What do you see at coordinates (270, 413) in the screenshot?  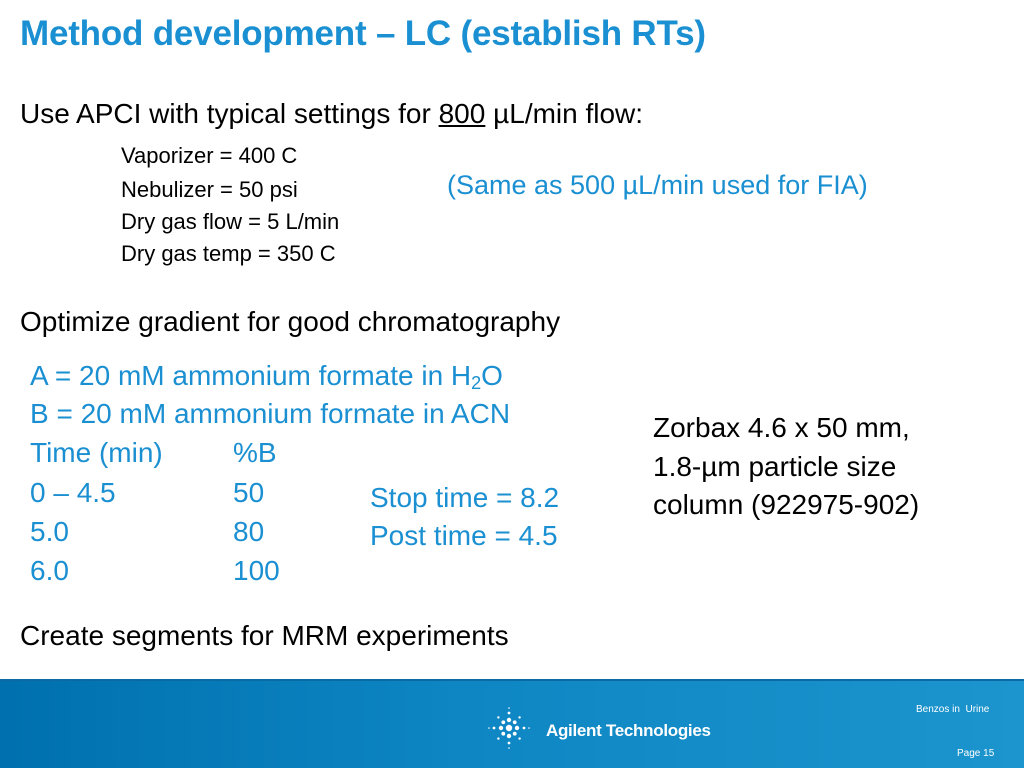 I see `mobile-phase-b: B = 20 mM ammonium formate in ACN` at bounding box center [270, 413].